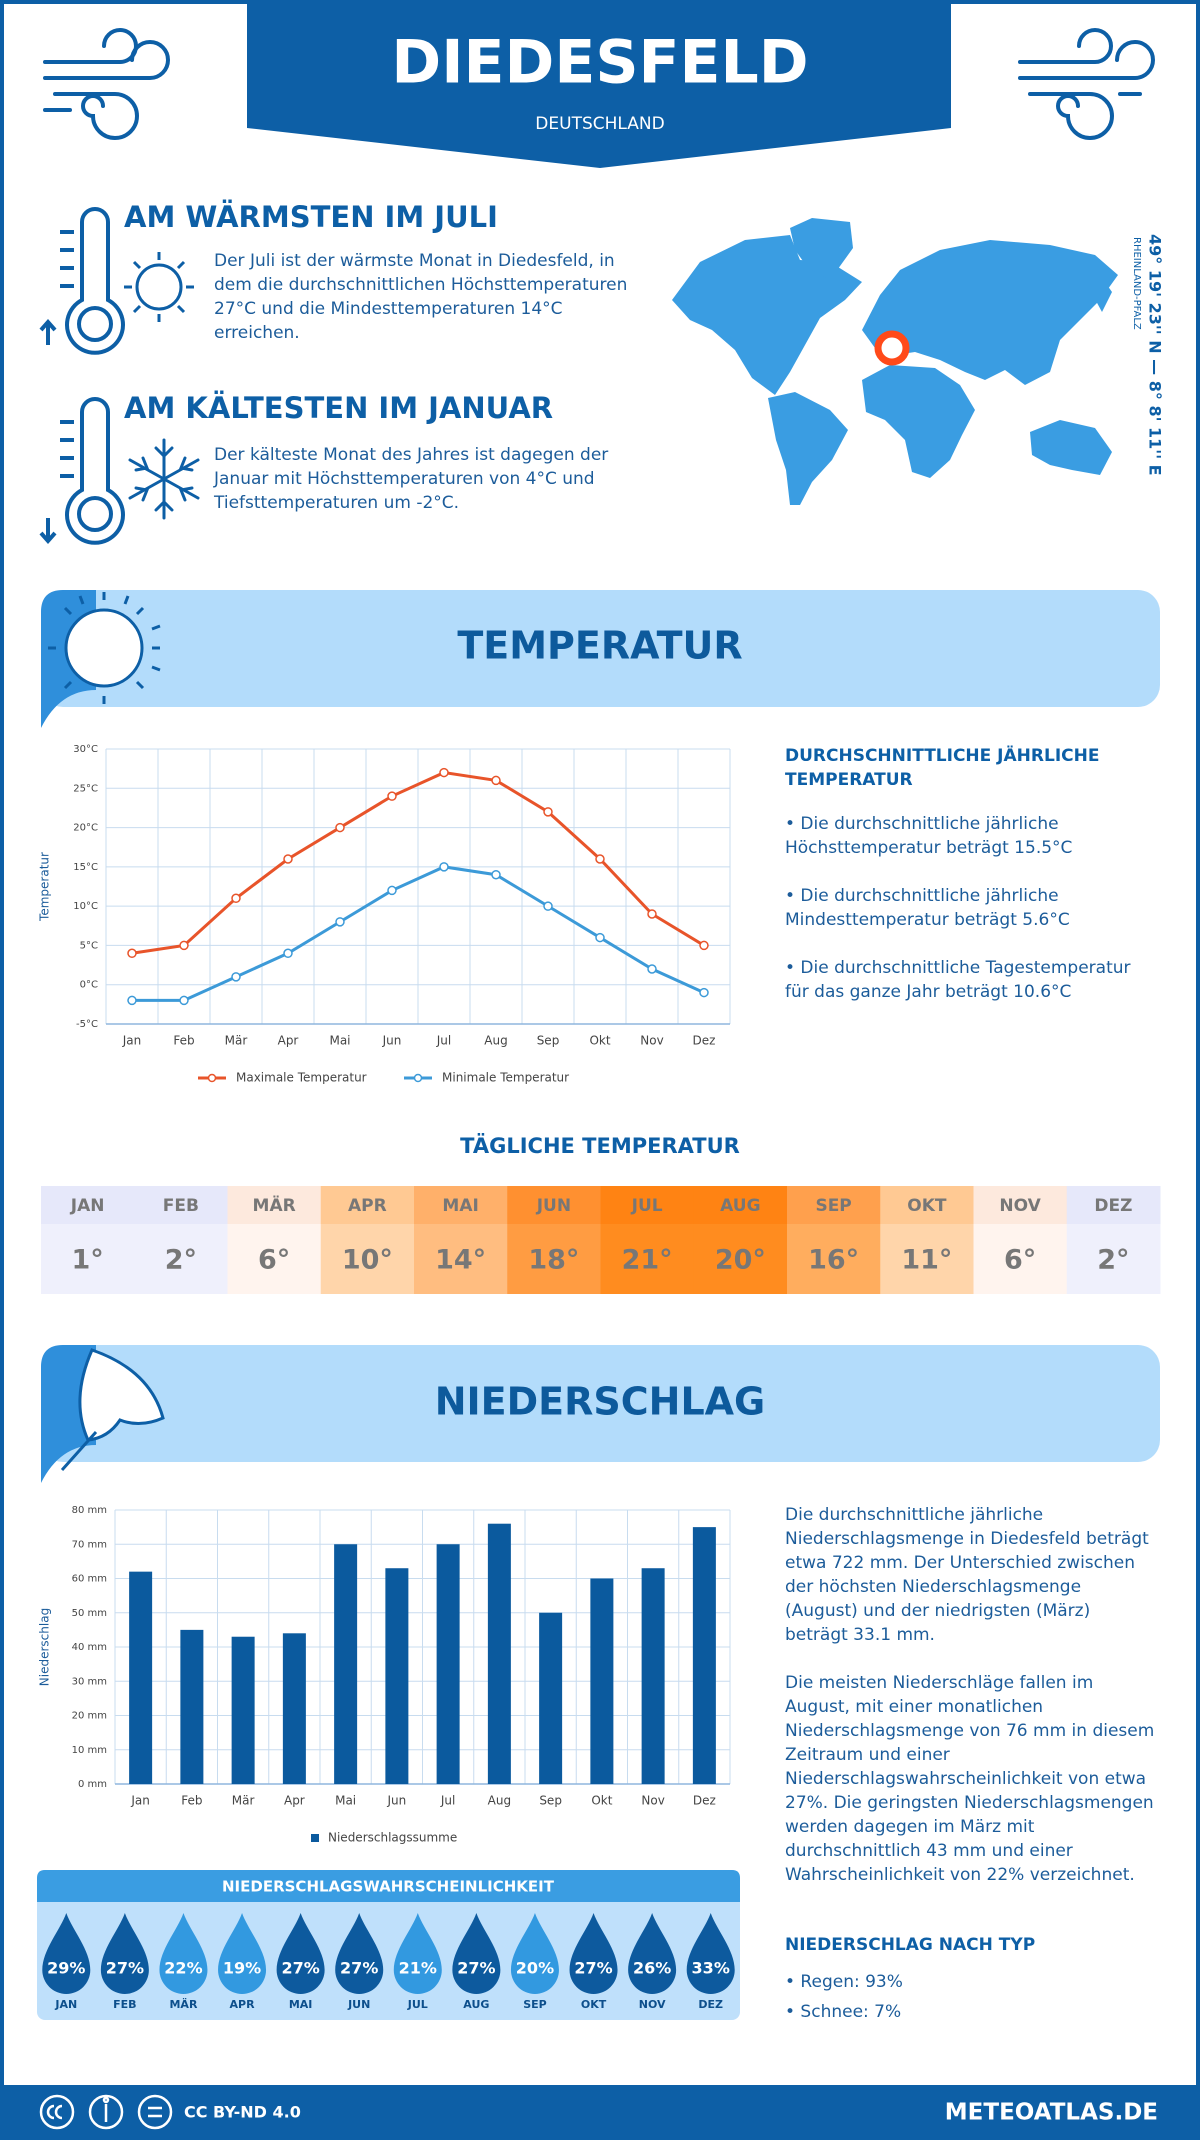  What do you see at coordinates (82, 471) in the screenshot?
I see `thermometer-icon` at bounding box center [82, 471].